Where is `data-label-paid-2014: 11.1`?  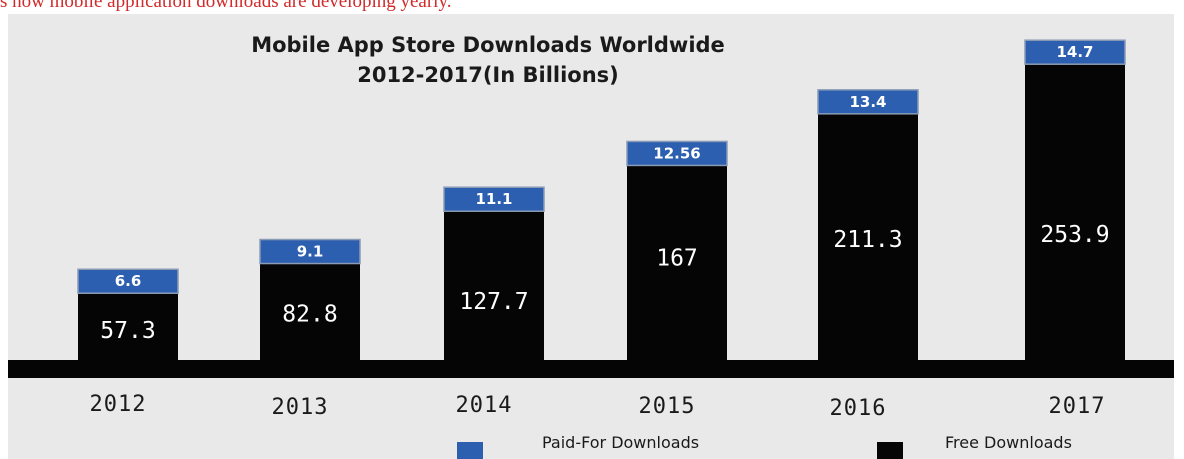 data-label-paid-2014: 11.1 is located at coordinates (493, 199).